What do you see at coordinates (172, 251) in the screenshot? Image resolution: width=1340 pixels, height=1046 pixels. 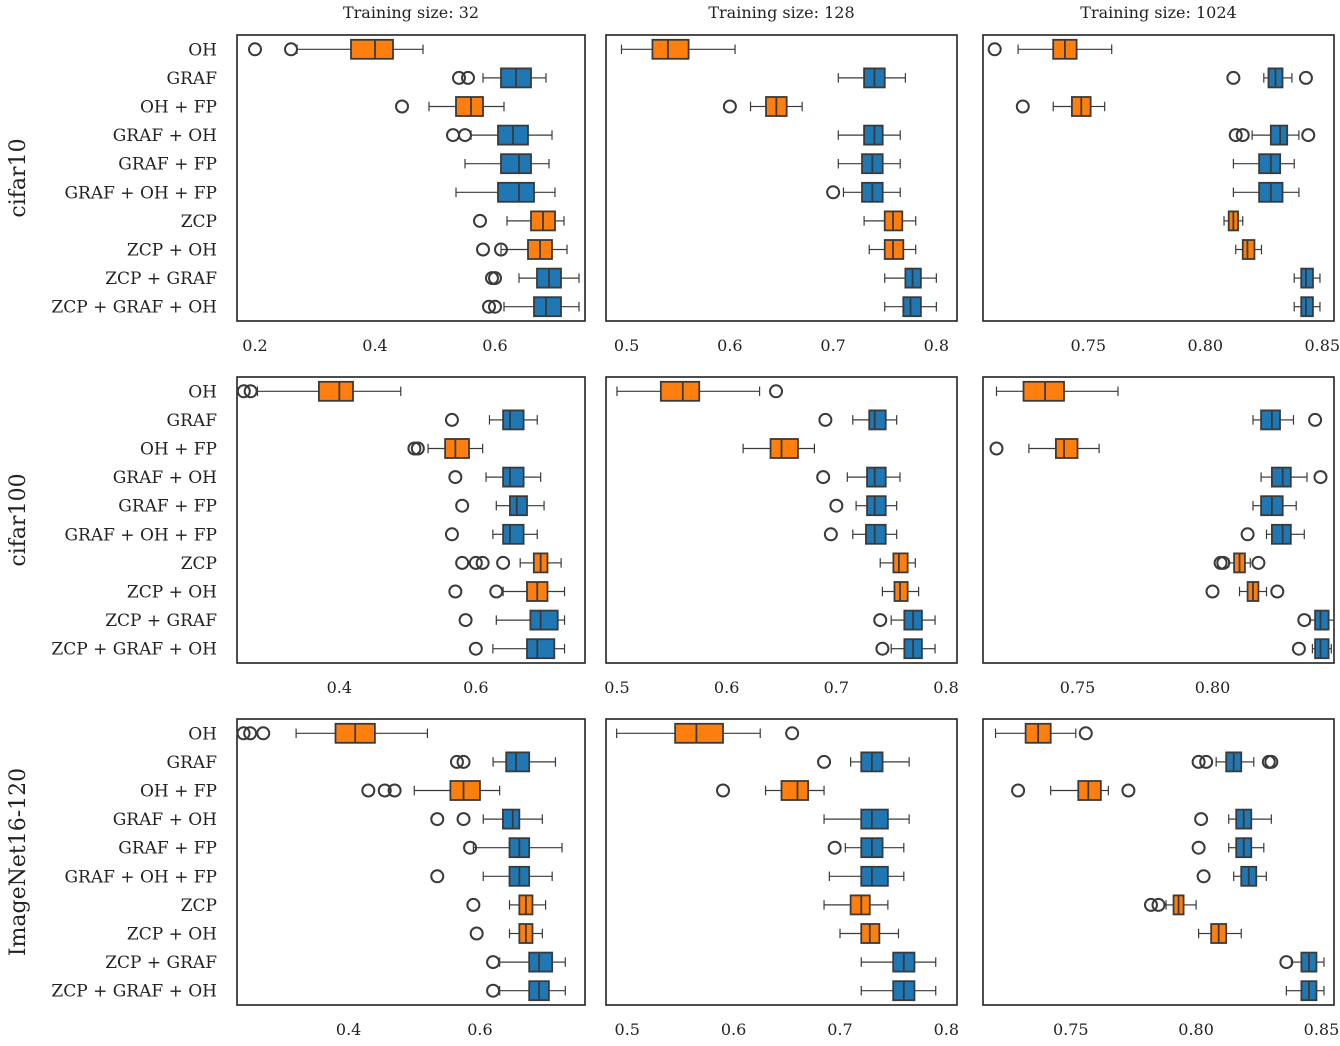 I see `category-label: ZCP + OH` at bounding box center [172, 251].